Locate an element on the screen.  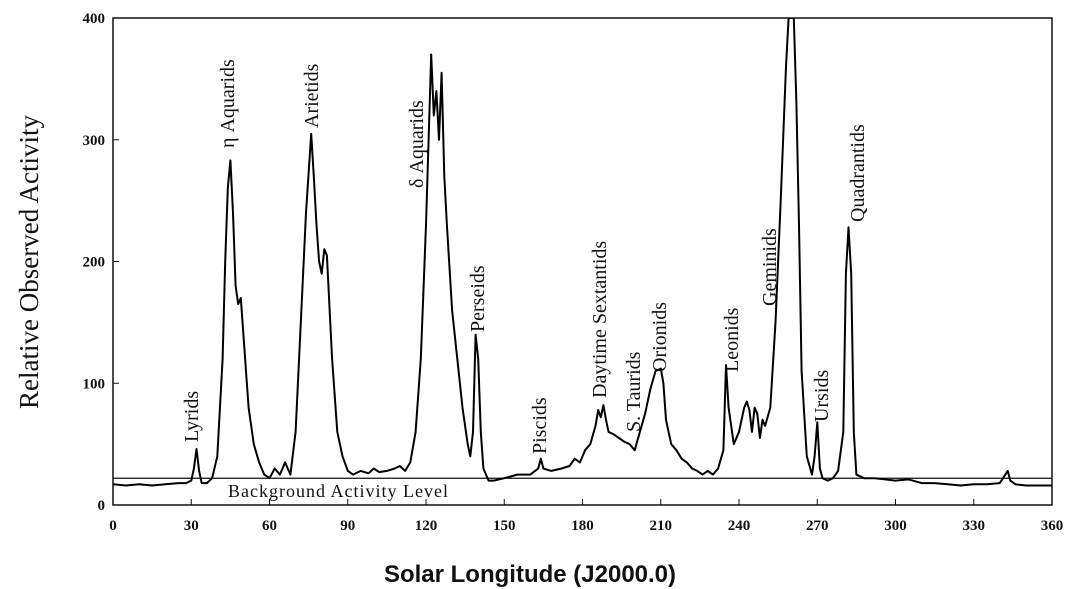
y-tick-label: 400 is located at coordinates (94, 19).